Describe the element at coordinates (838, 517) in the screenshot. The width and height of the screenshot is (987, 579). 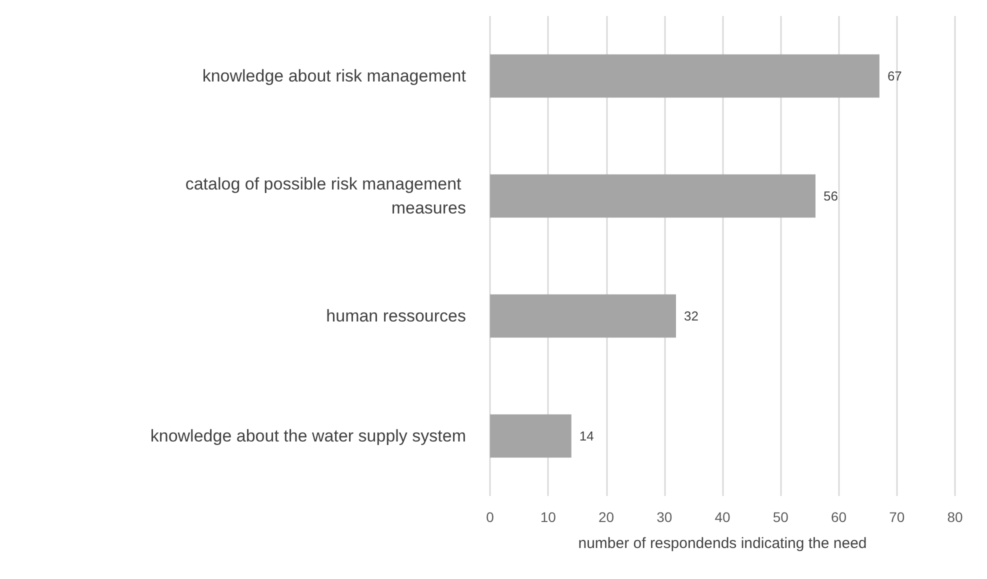
I see `x-tick-label: 60` at that location.